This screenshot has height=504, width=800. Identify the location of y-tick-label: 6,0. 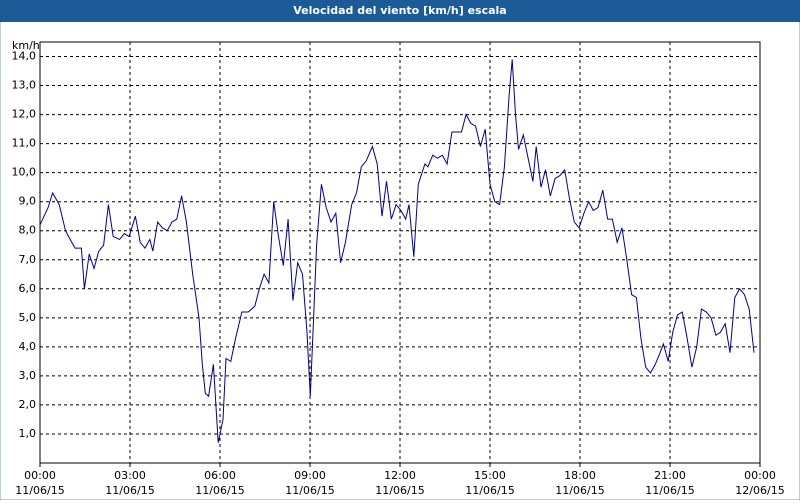
(28, 288).